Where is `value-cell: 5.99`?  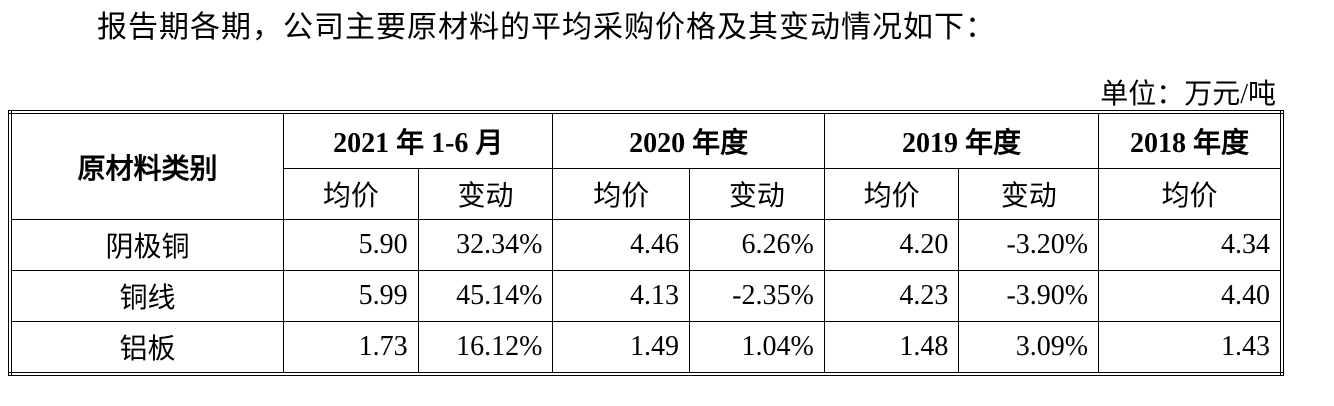
value-cell: 5.99 is located at coordinates (351, 296).